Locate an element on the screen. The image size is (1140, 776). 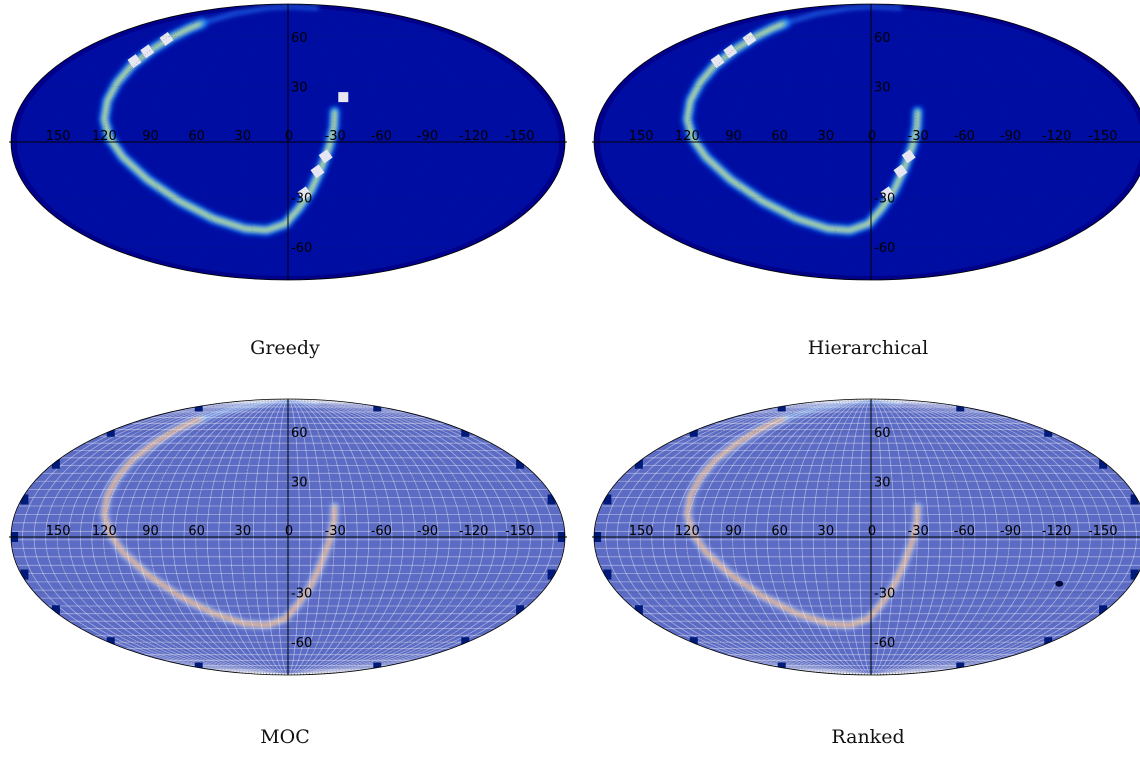
panel-caption: MOC is located at coordinates (285, 737).